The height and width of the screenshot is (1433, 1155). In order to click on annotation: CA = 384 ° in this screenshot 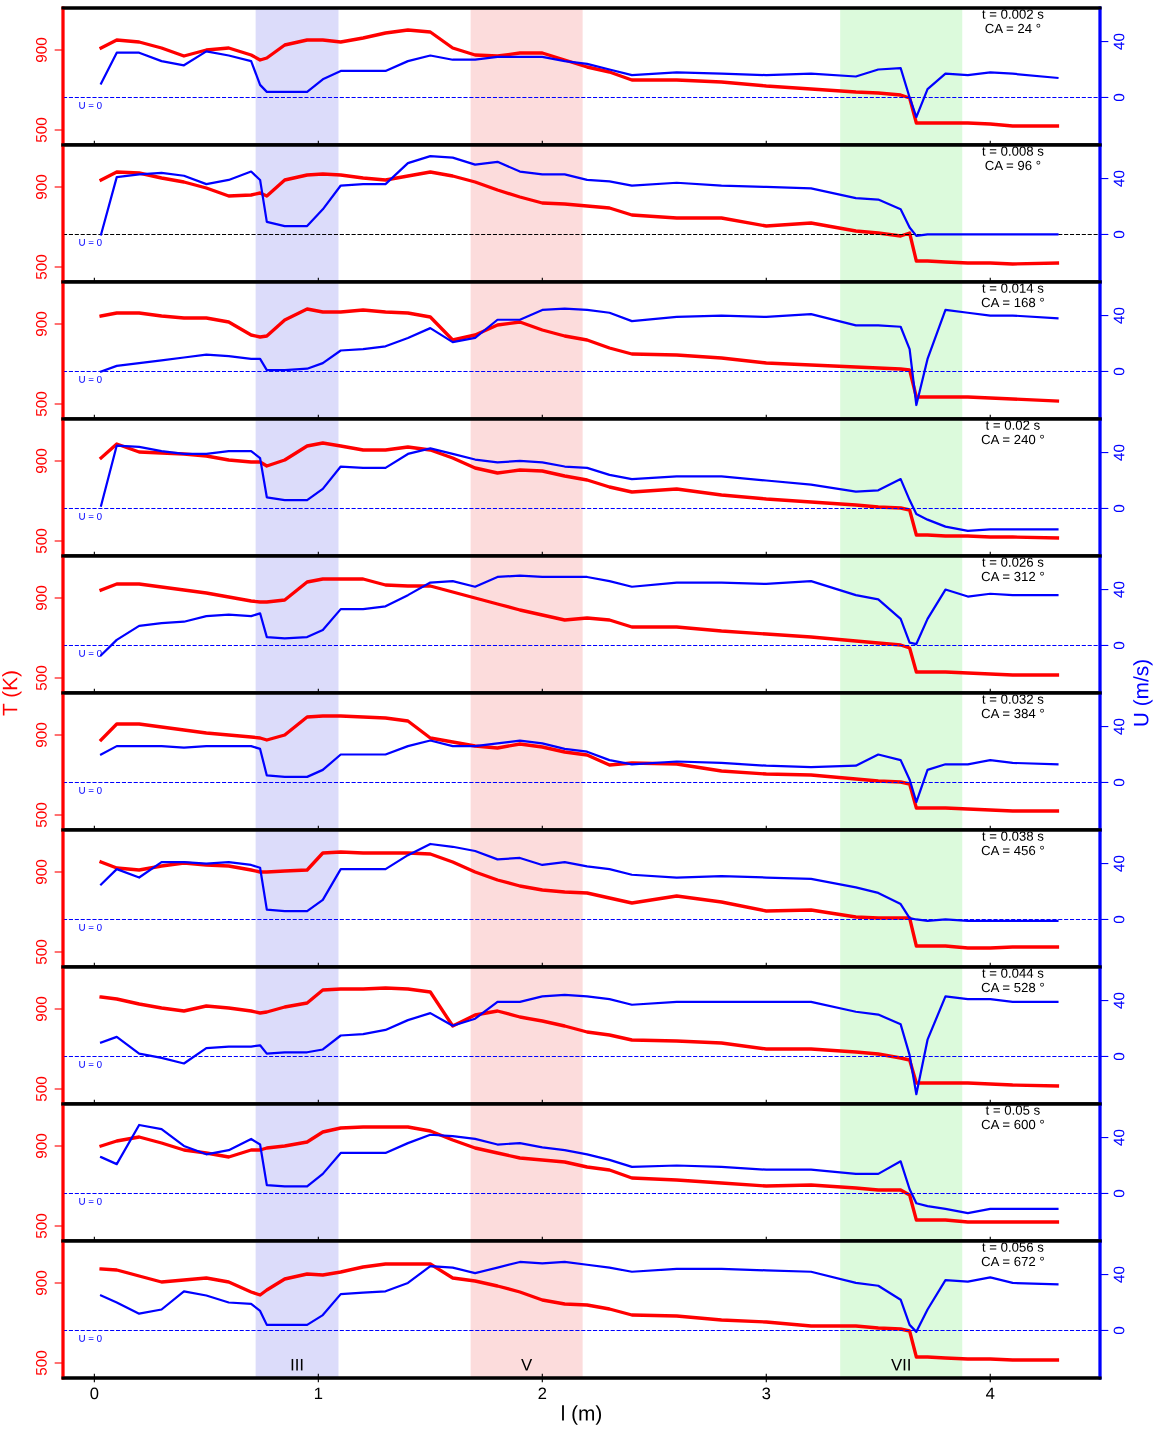, I will do `click(1012, 713)`.